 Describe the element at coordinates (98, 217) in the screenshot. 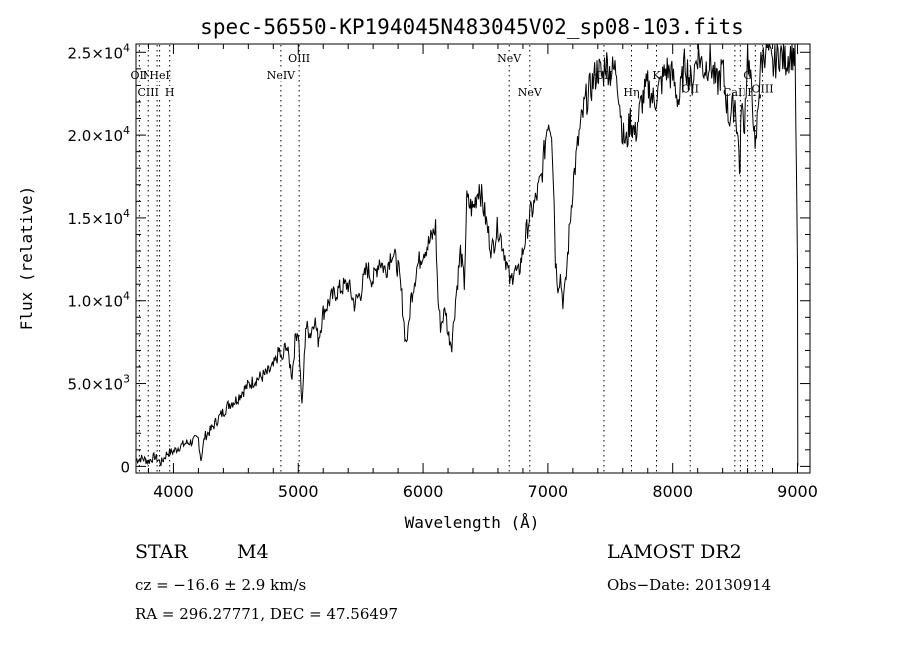

I see `y-tick-label: 1.5×10⁴` at that location.